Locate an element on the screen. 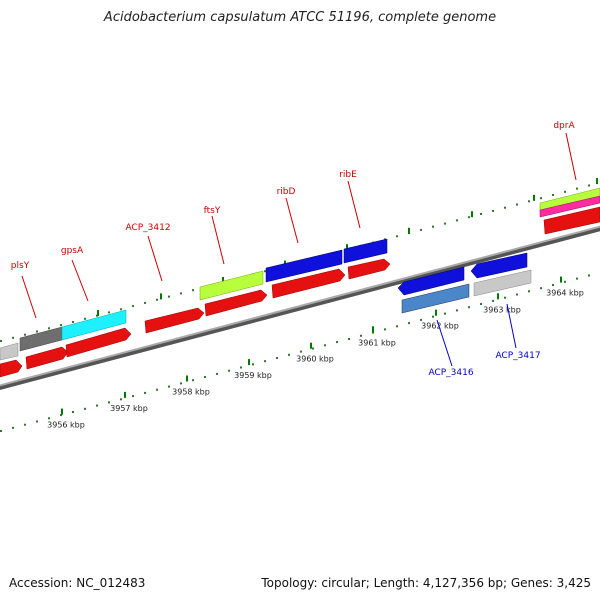 This screenshot has width=600, height=600. tick-label: 3959 kbp is located at coordinates (253, 375).